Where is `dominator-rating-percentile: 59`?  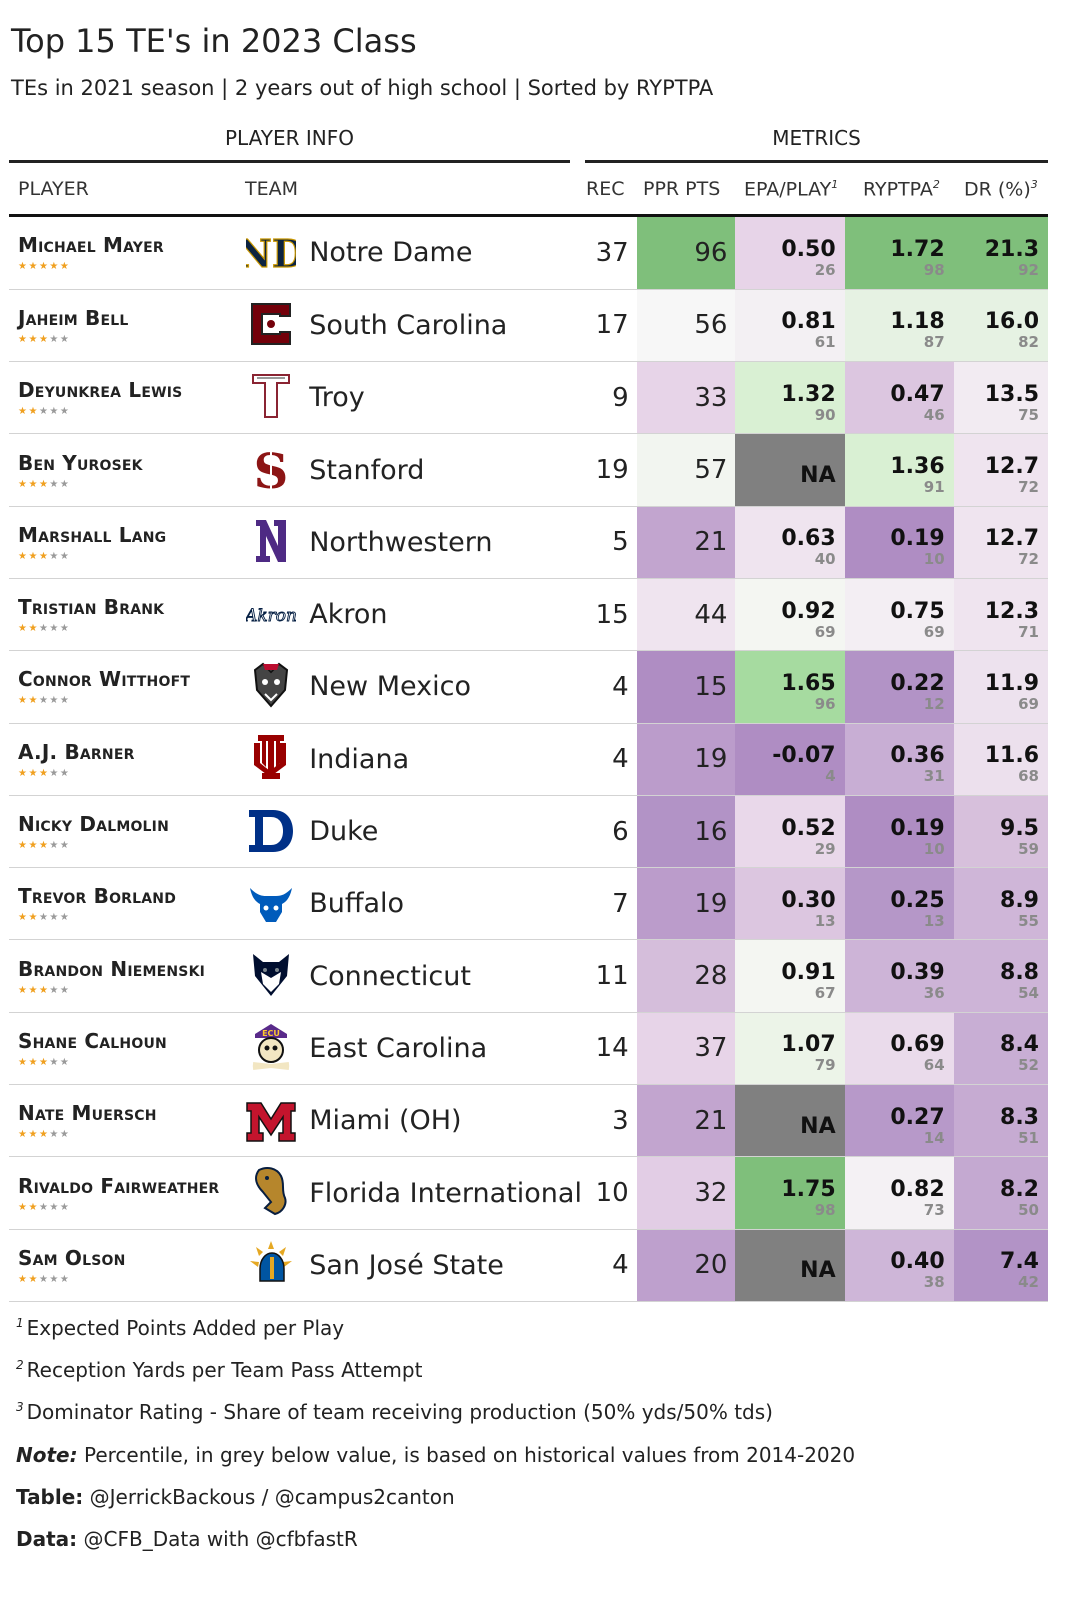
dominator-rating-percentile: 59 is located at coordinates (1028, 848).